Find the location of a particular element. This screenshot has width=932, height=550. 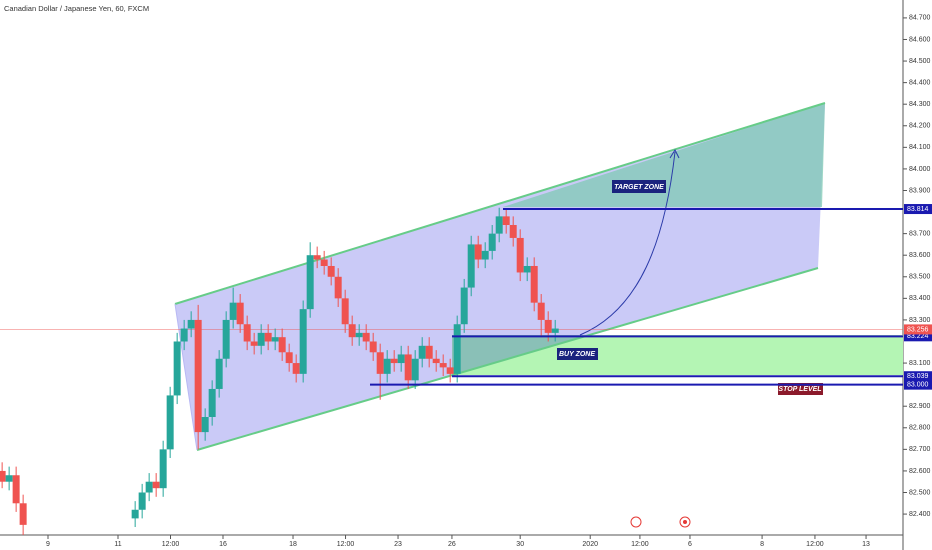

projection-arrow is located at coordinates (627, 243).